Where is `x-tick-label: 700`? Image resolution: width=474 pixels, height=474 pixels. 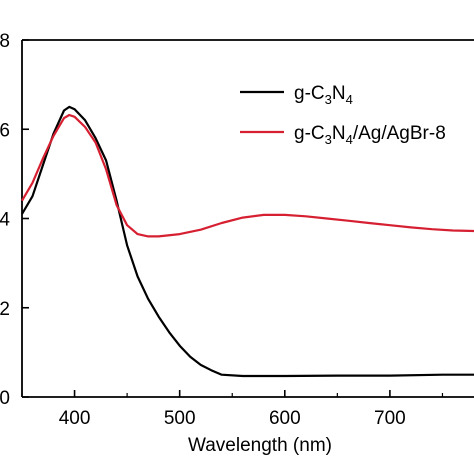
x-tick-label: 700 is located at coordinates (390, 418).